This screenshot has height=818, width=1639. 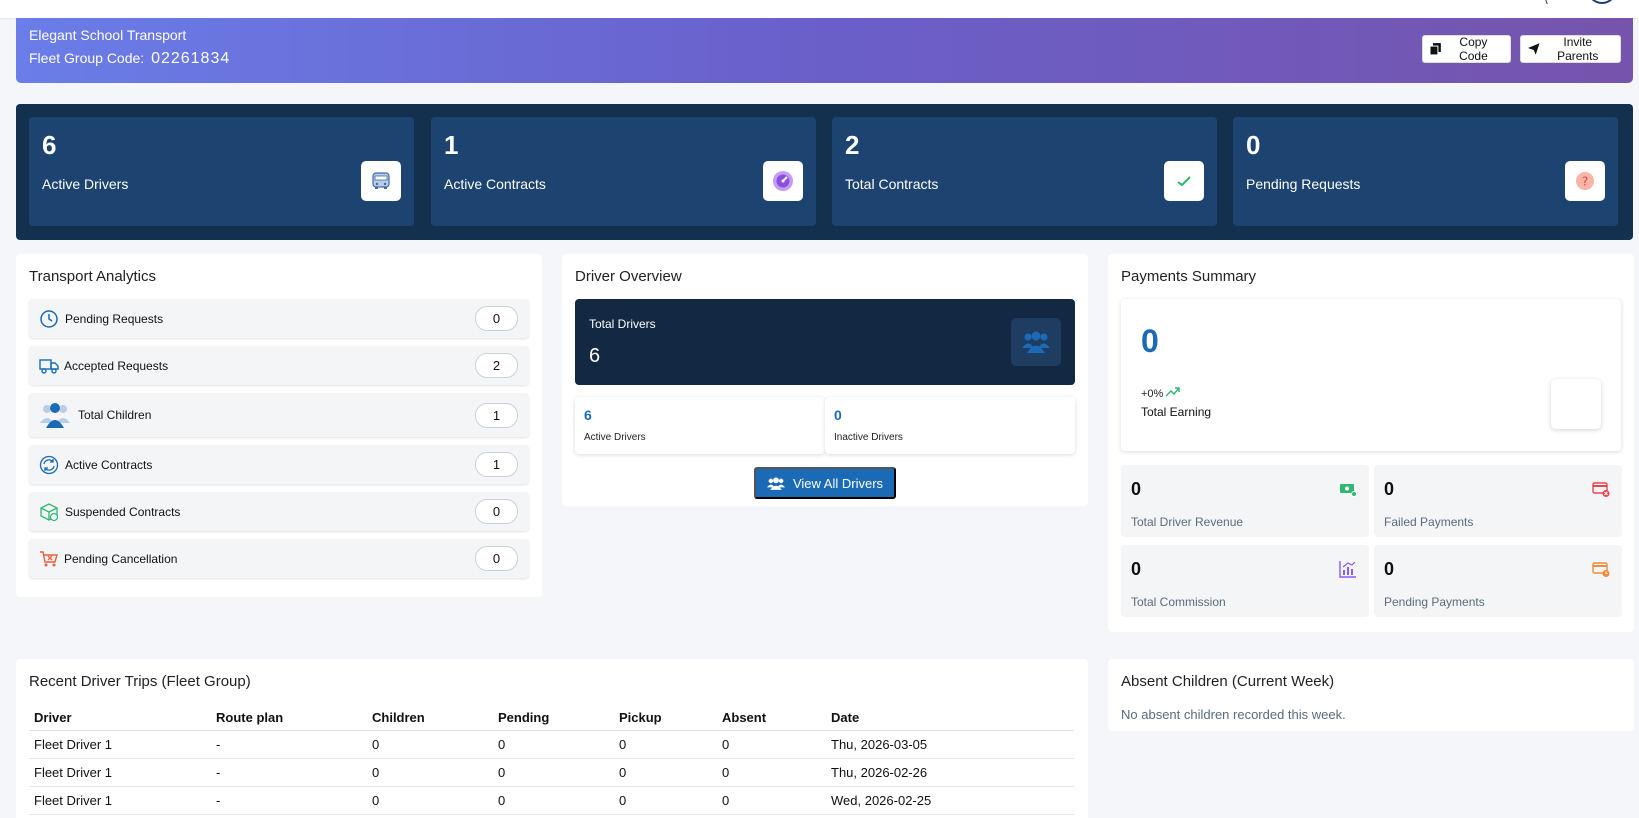 I want to click on speedometer-icon, so click(x=783, y=181).